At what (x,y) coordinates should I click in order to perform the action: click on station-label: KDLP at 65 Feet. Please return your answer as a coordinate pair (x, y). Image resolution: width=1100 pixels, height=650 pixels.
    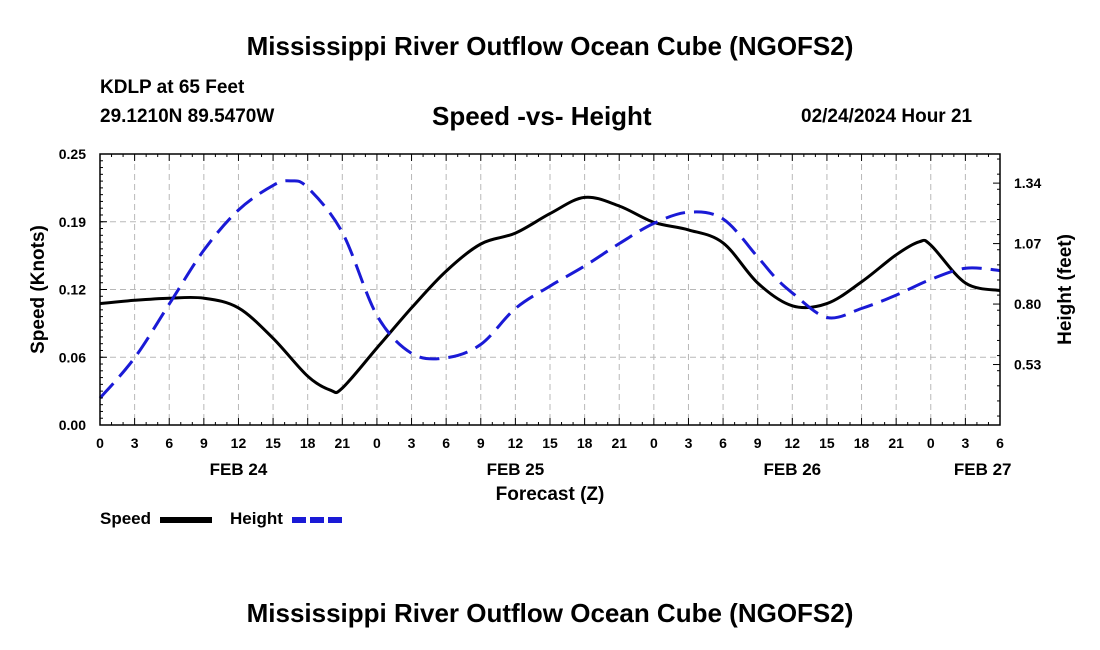
    Looking at the image, I should click on (172, 87).